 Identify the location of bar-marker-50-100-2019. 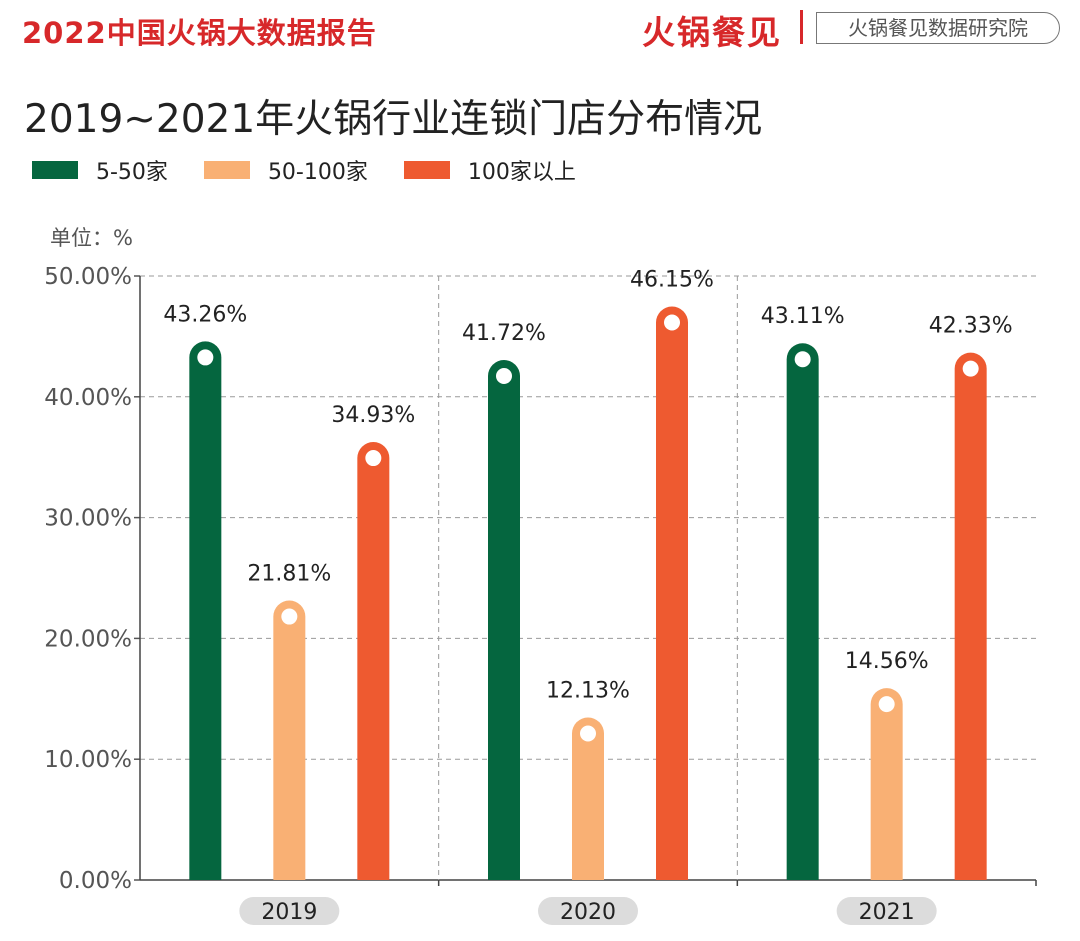
(289, 616).